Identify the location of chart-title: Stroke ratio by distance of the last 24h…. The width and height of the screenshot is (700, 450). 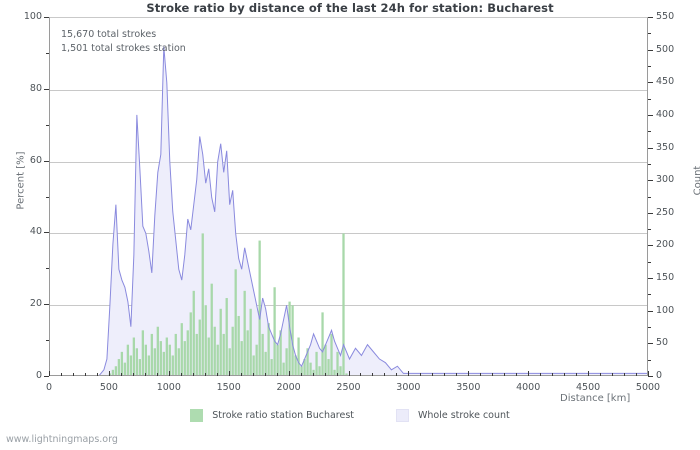
(350, 8).